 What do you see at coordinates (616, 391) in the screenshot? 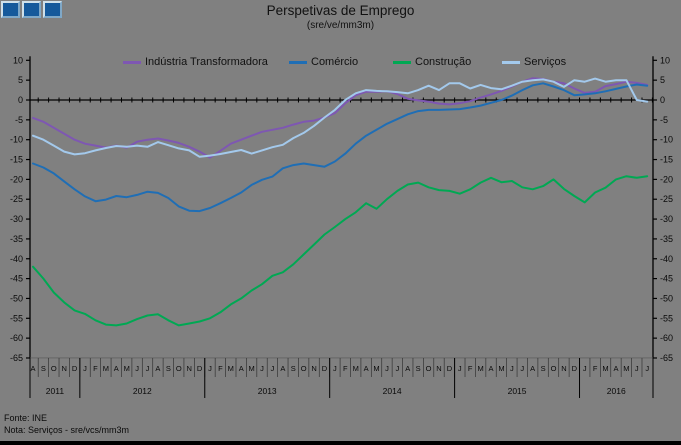
I see `svg-text: 2016` at bounding box center [616, 391].